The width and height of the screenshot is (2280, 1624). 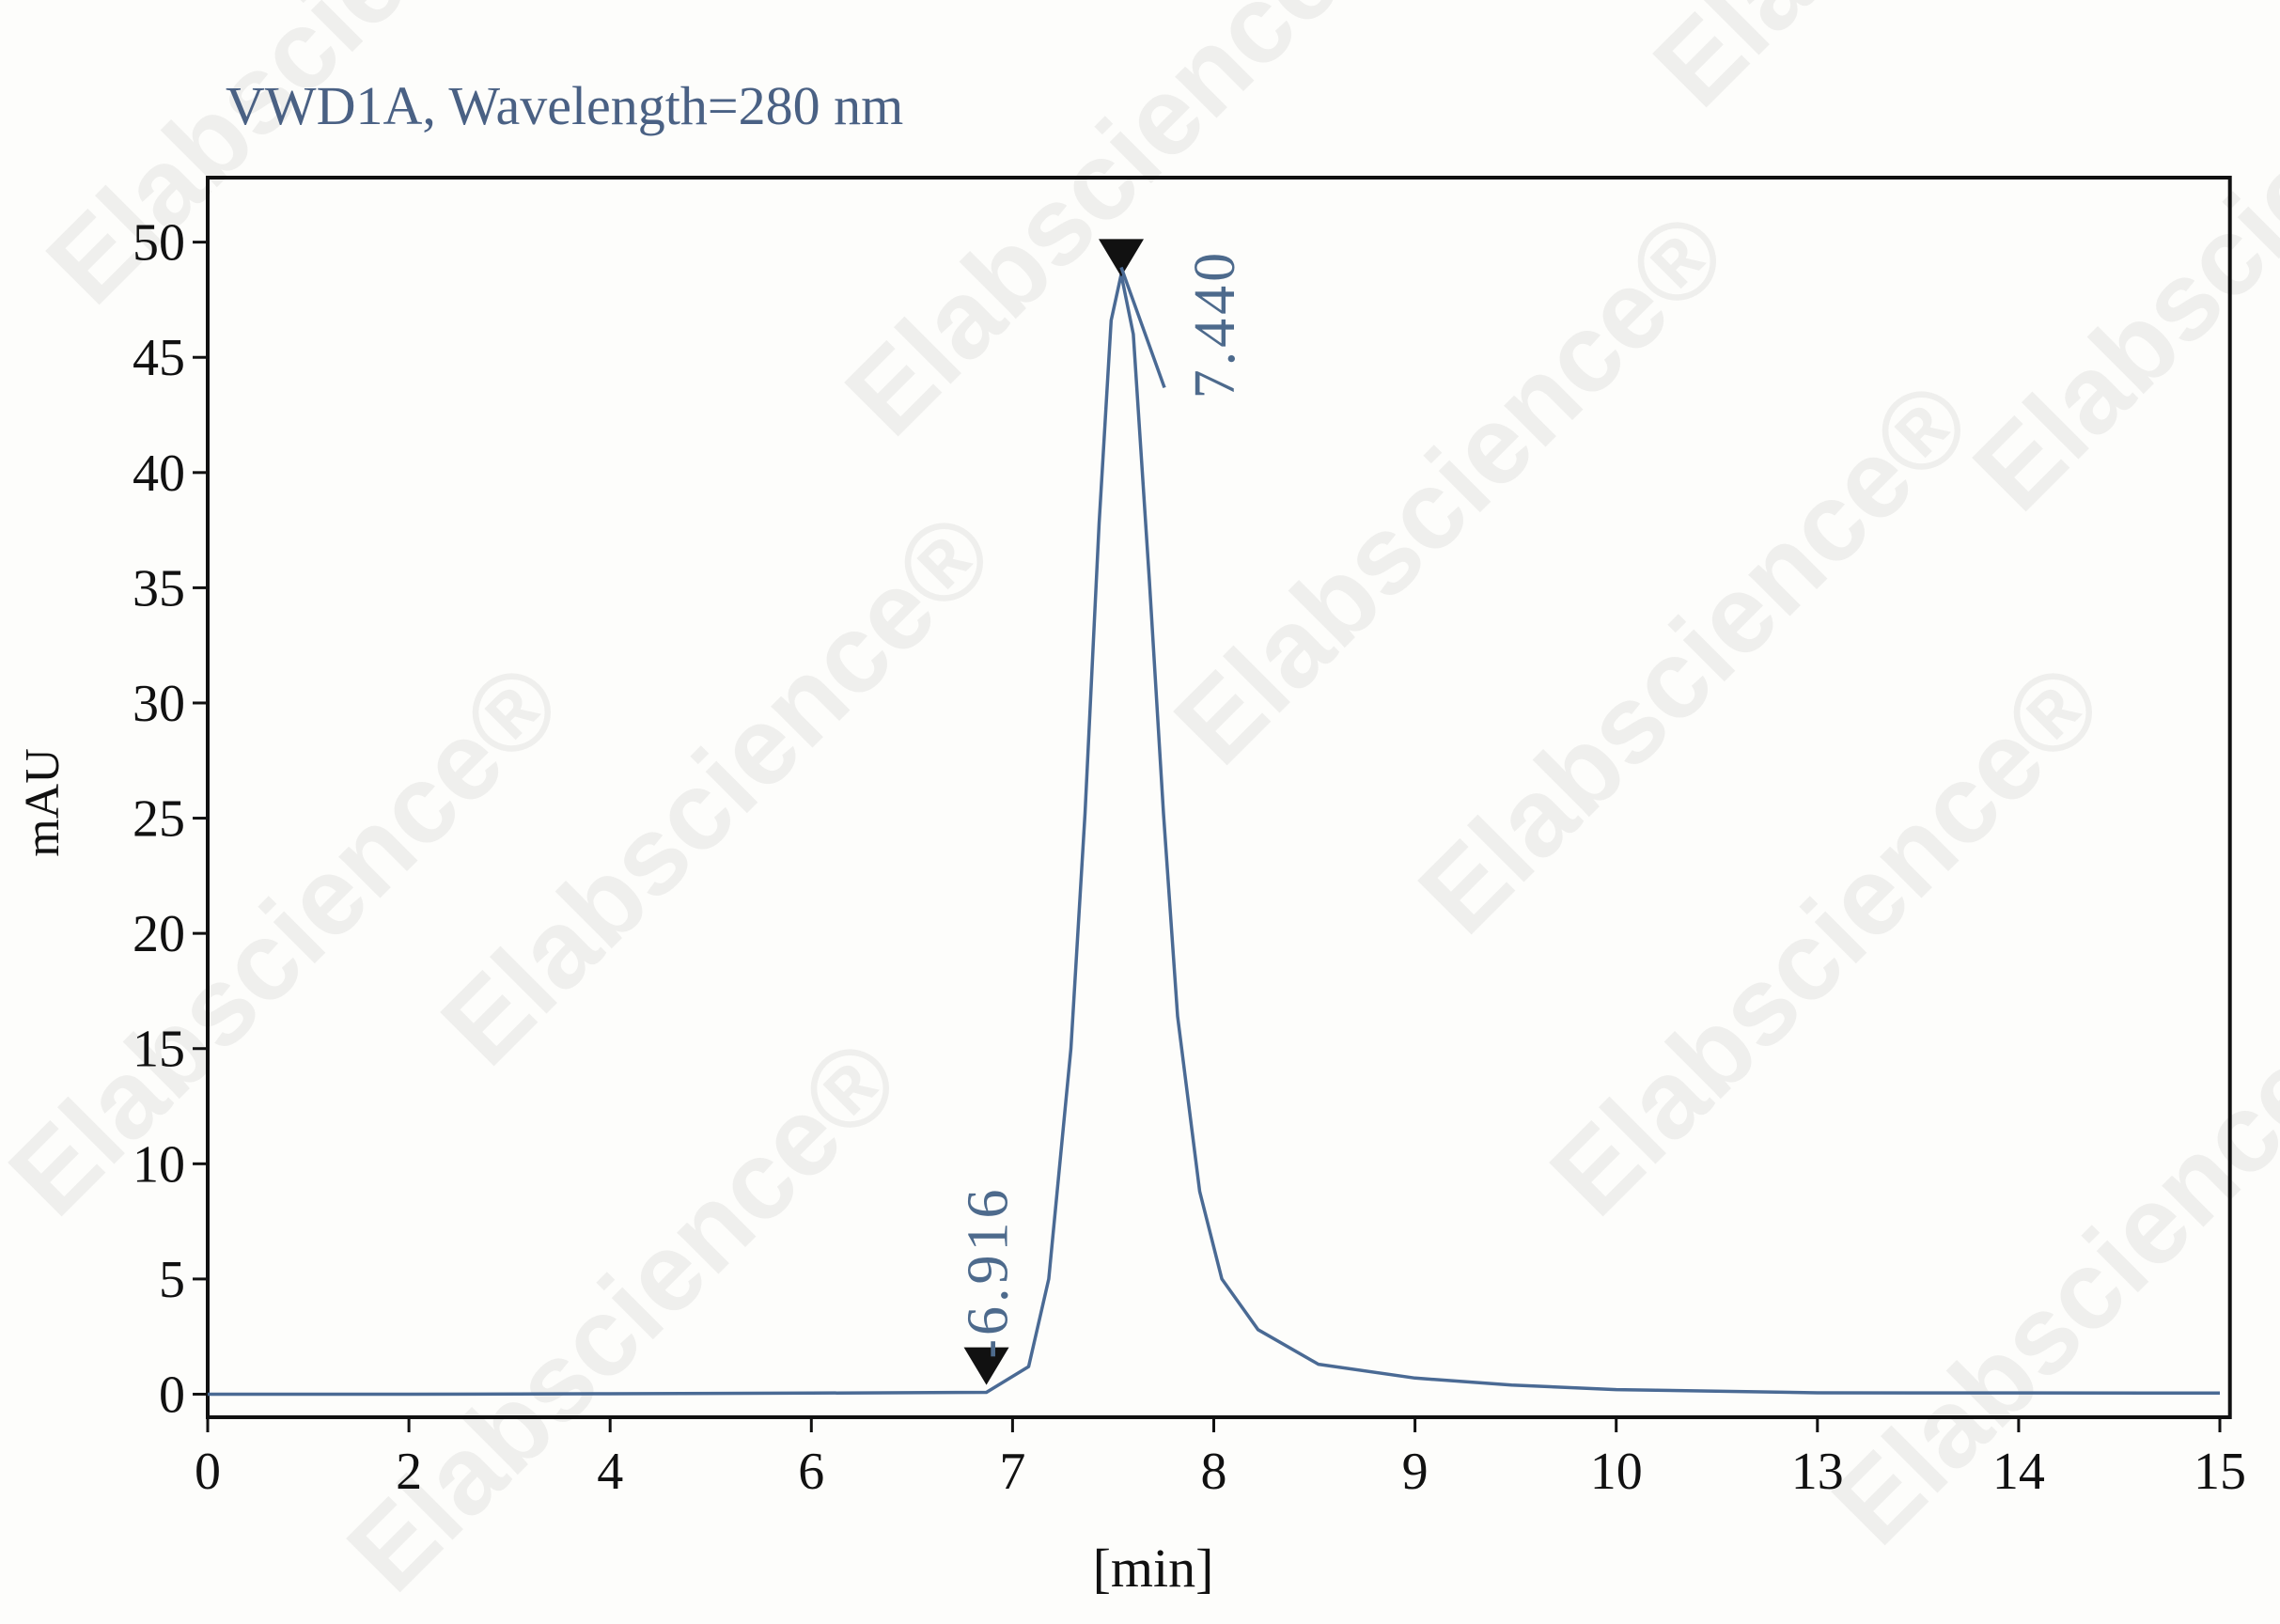 I want to click on y-tick-label: 25, so click(x=159, y=819).